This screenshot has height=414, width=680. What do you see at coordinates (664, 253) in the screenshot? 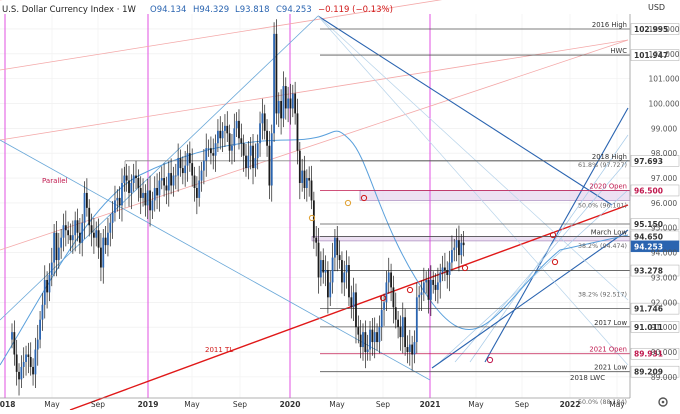
I see `y-tick-label: 94.000` at bounding box center [664, 253].